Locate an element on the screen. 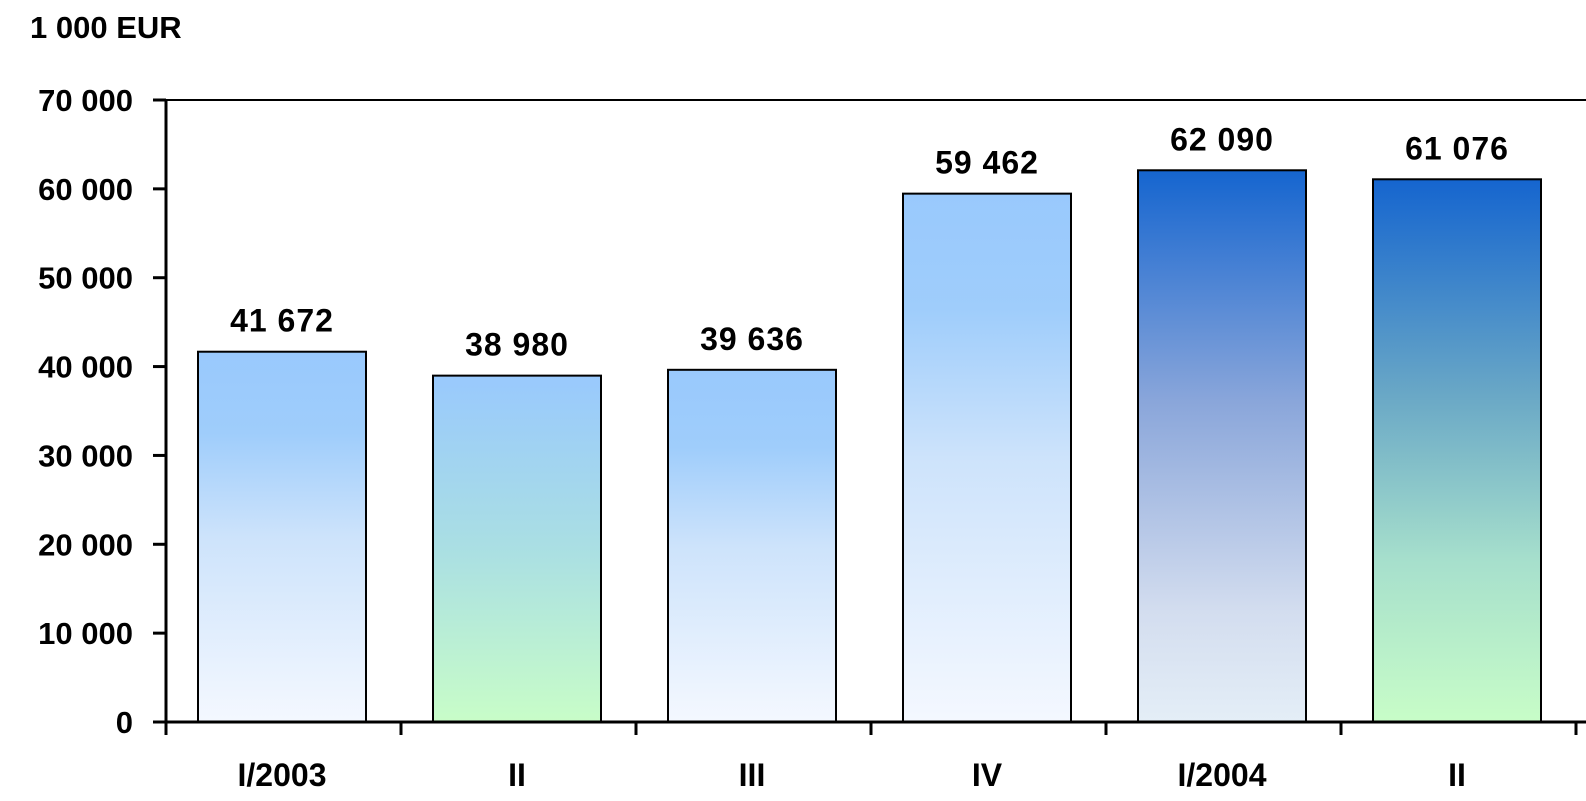 This screenshot has width=1586, height=801. y-tick-label: 0 is located at coordinates (124, 722).